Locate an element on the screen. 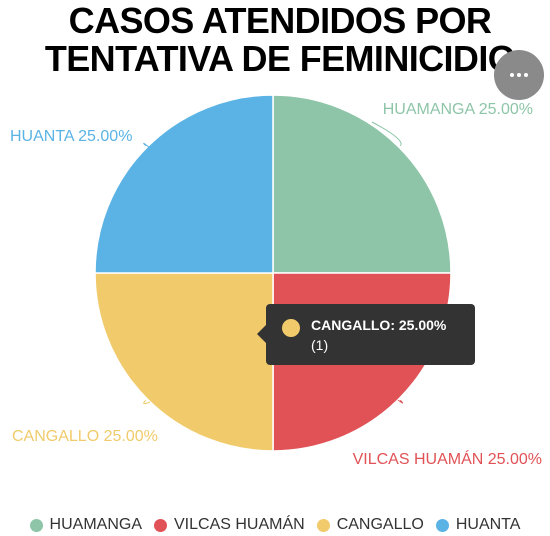 The height and width of the screenshot is (536, 550). tooltip-count: (1) is located at coordinates (320, 345).